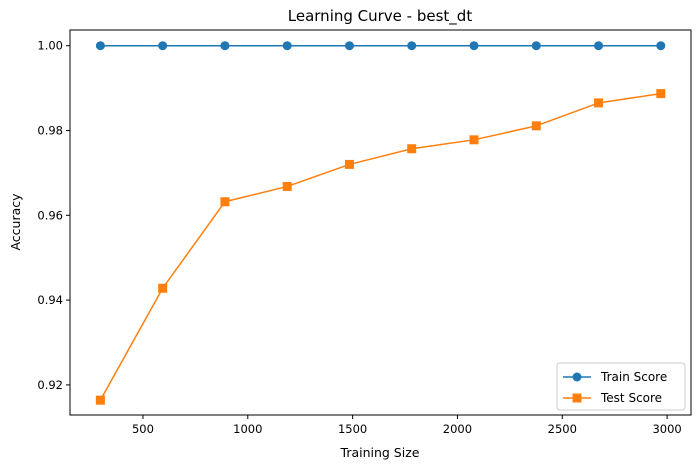  What do you see at coordinates (50, 300) in the screenshot?
I see `y-tick-label: 0.94` at bounding box center [50, 300].